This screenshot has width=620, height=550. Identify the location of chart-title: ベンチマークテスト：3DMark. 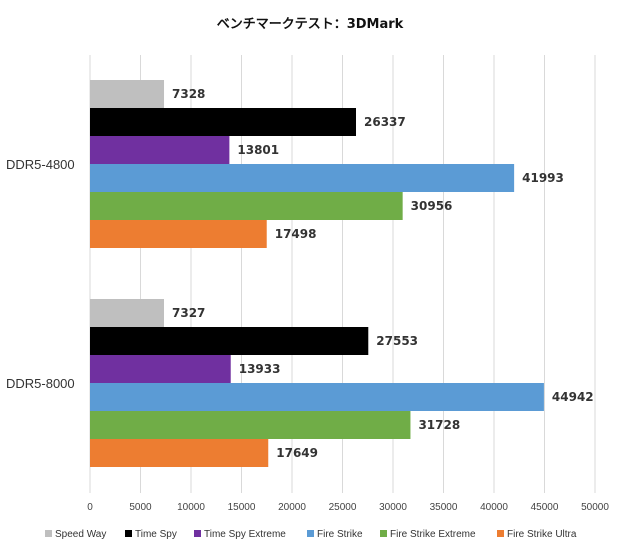
(310, 24).